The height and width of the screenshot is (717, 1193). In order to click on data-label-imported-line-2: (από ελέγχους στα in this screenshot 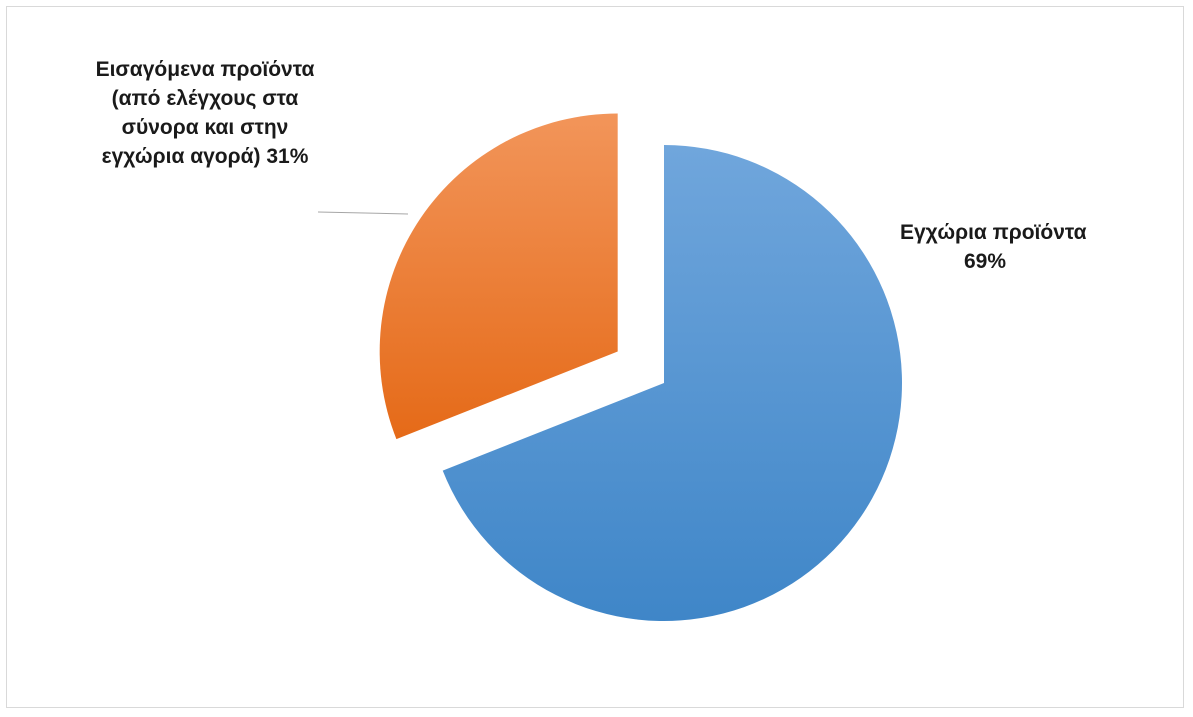, I will do `click(205, 98)`.